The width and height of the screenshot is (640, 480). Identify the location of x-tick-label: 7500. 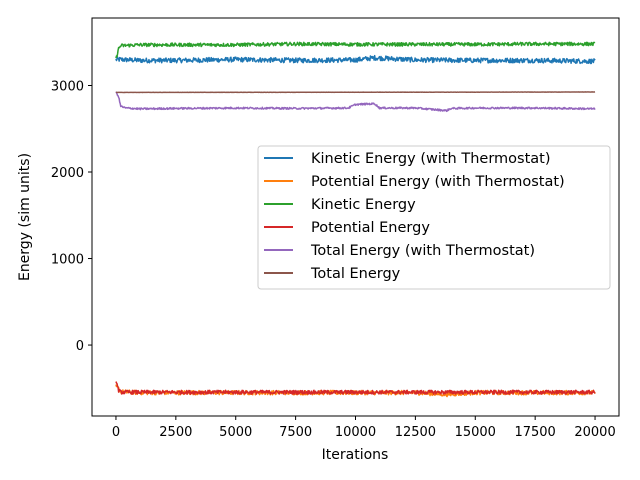
(295, 432).